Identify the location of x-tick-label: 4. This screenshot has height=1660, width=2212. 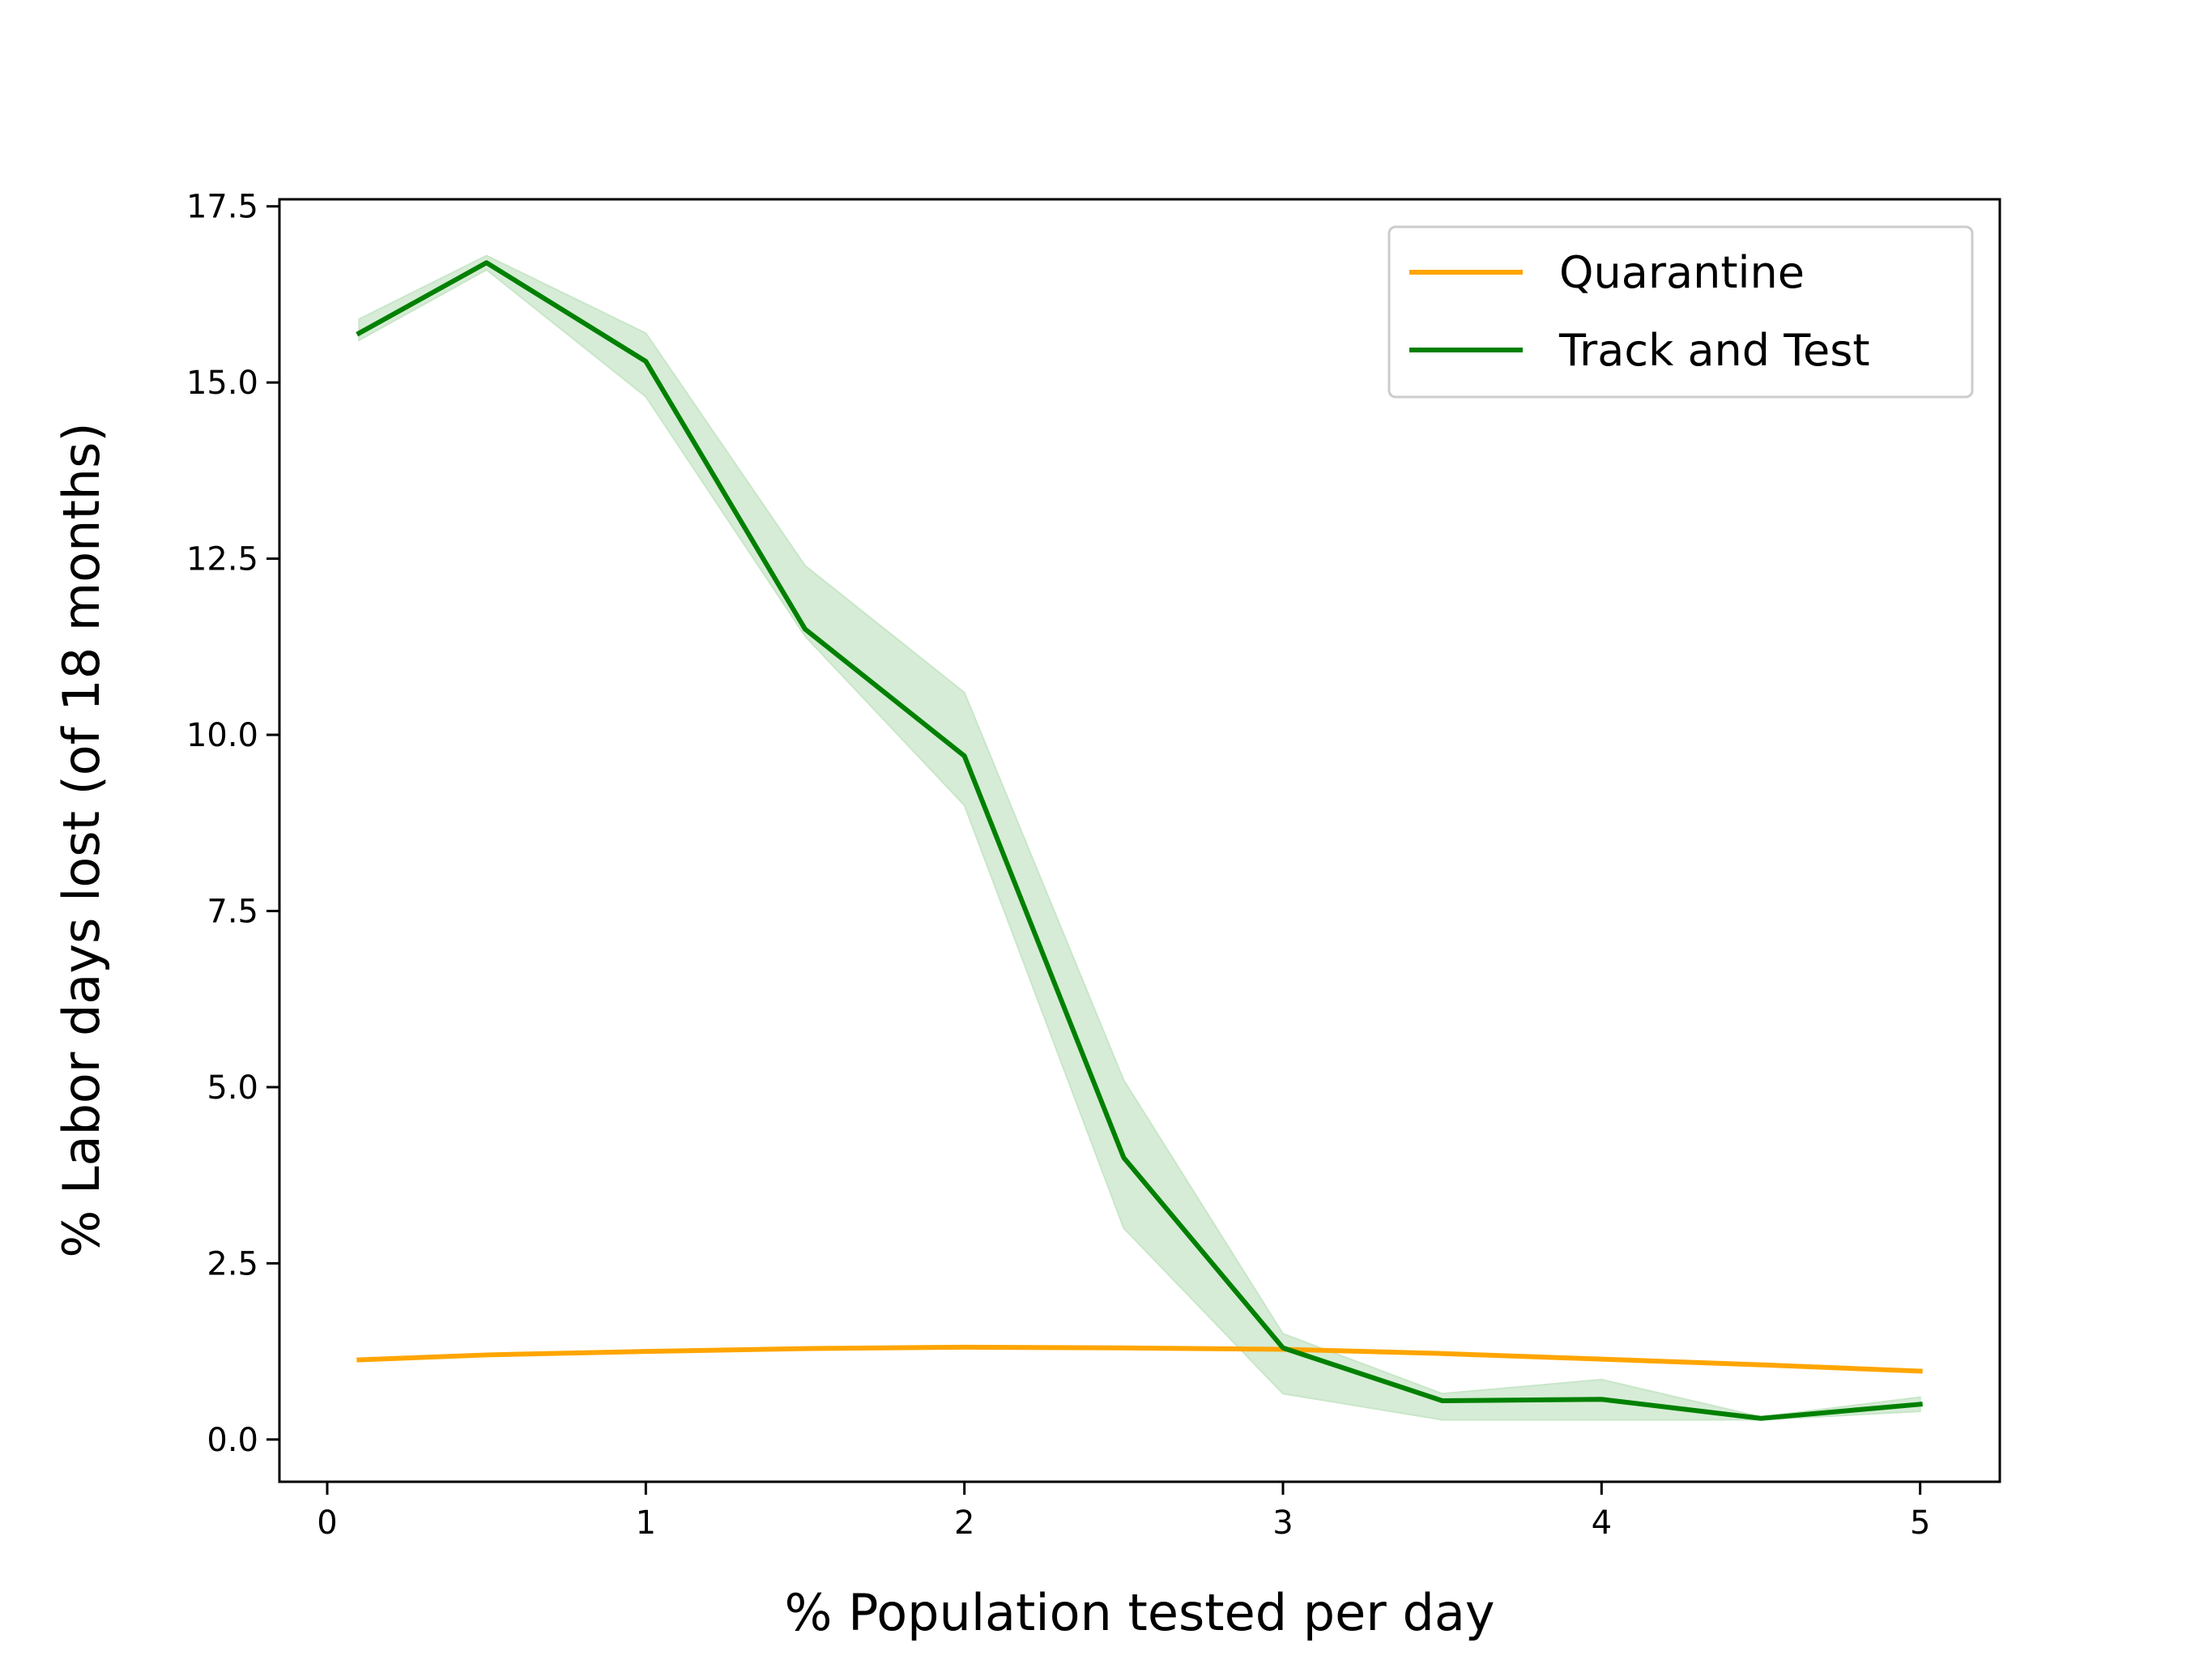
(1602, 1523).